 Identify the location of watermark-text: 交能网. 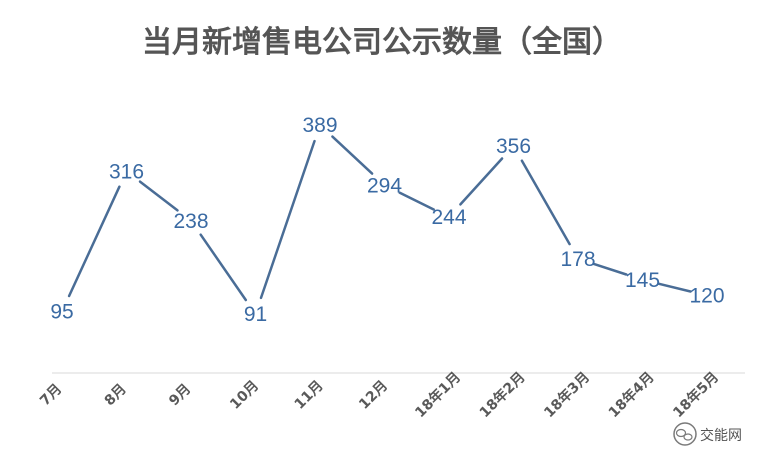
(721, 435).